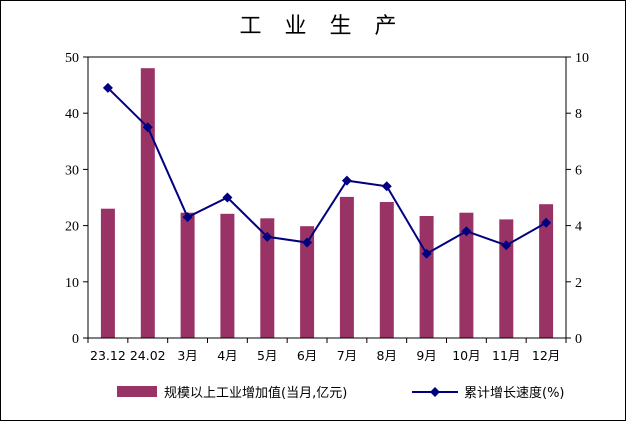  I want to click on x-tick-label-11: 12月, so click(546, 355).